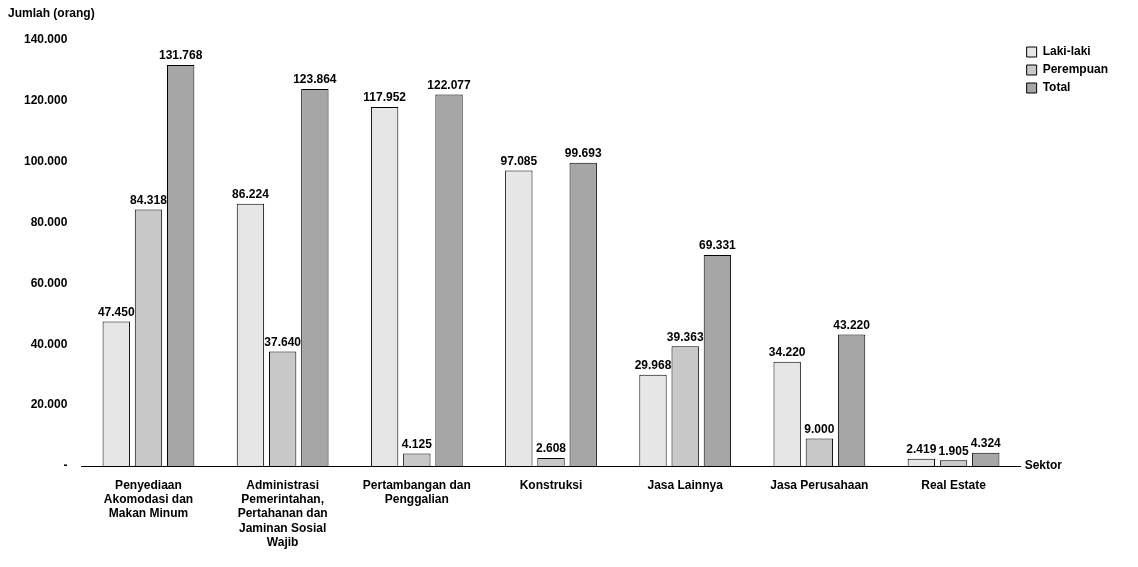 The height and width of the screenshot is (567, 1138). Describe the element at coordinates (519, 160) in the screenshot. I see `data-label: 97.085` at that location.